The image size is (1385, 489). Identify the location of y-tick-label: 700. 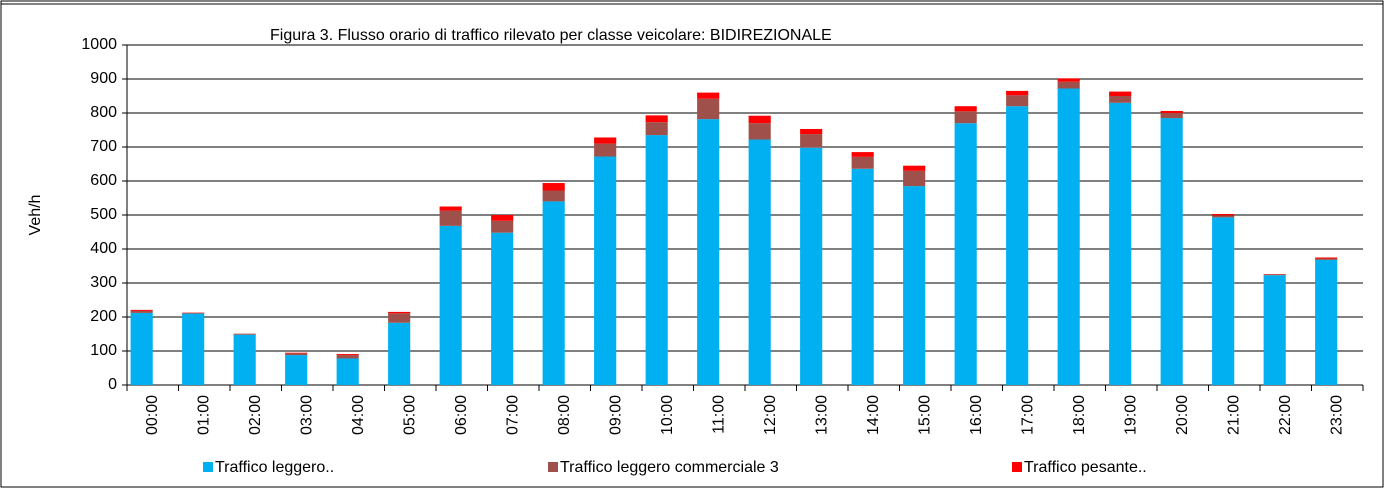
(103, 146).